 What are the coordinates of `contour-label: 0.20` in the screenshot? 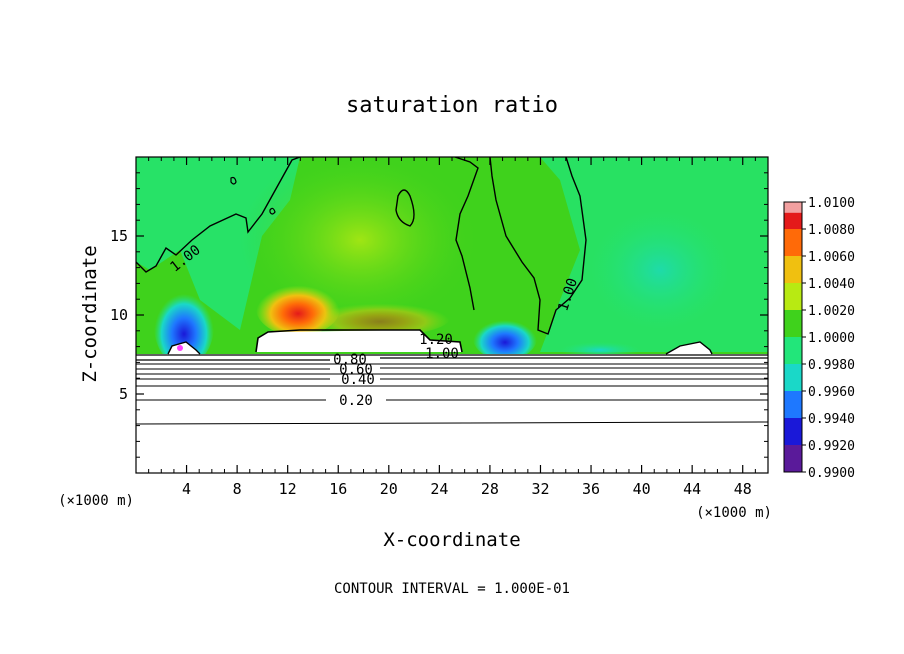 It's located at (356, 401).